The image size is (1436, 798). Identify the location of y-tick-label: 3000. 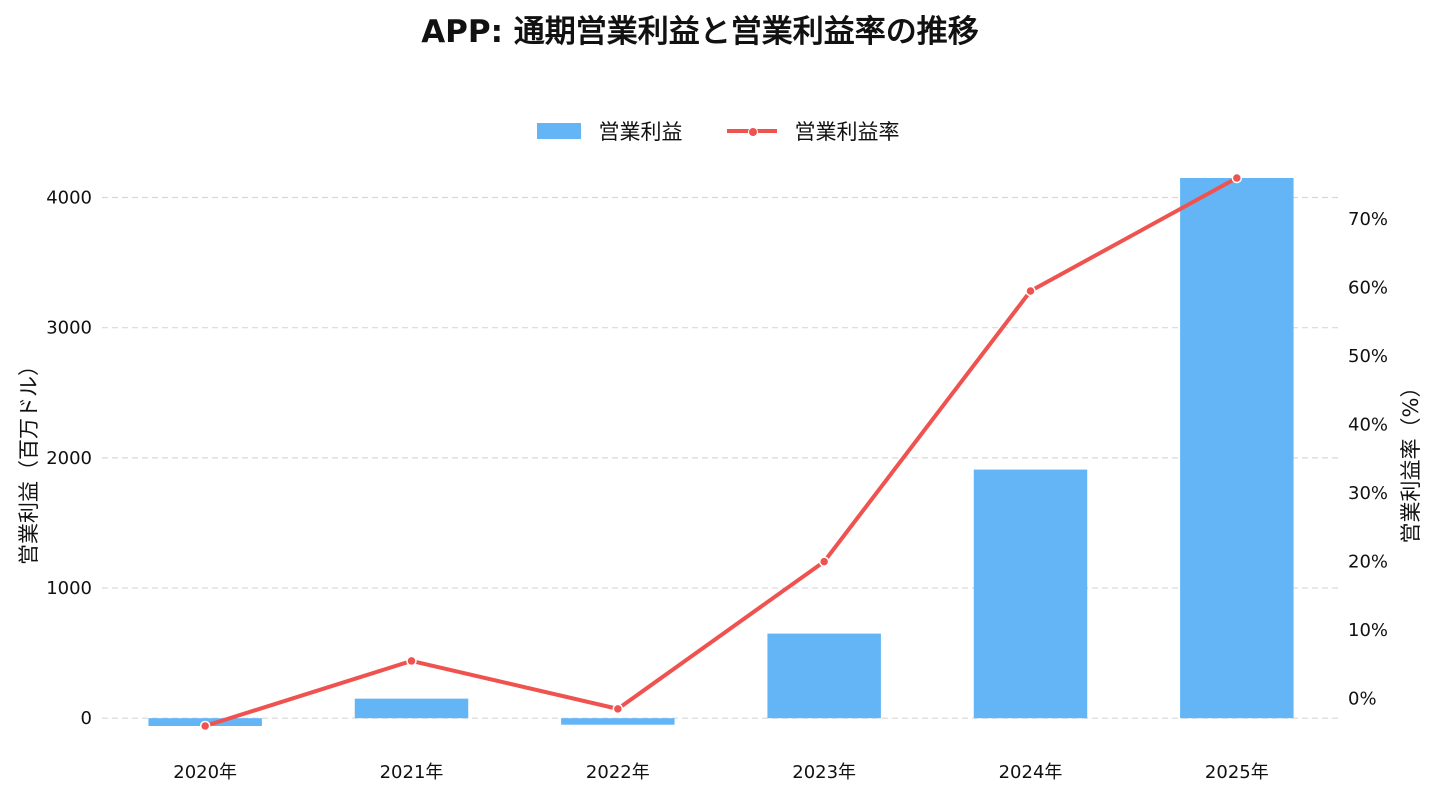
(69, 328).